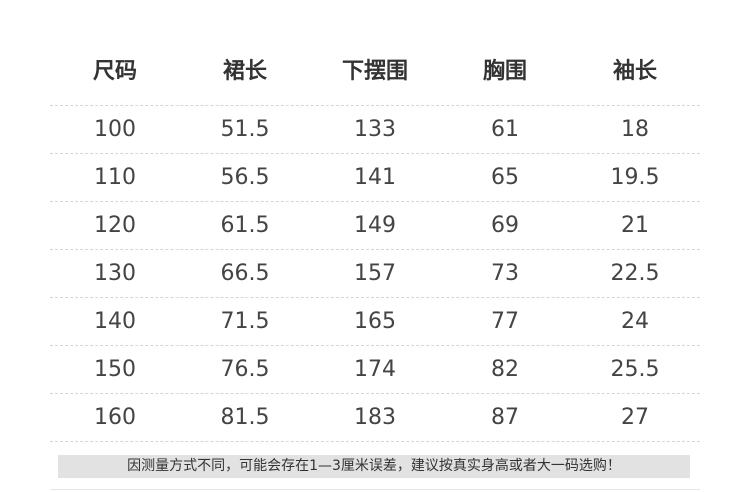 This screenshot has height=492, width=750. Describe the element at coordinates (505, 177) in the screenshot. I see `table-cell: 65` at that location.